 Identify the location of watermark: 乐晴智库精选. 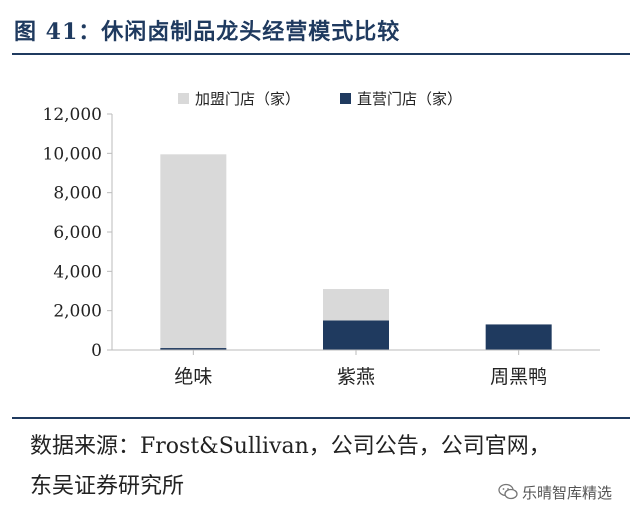
(555, 492).